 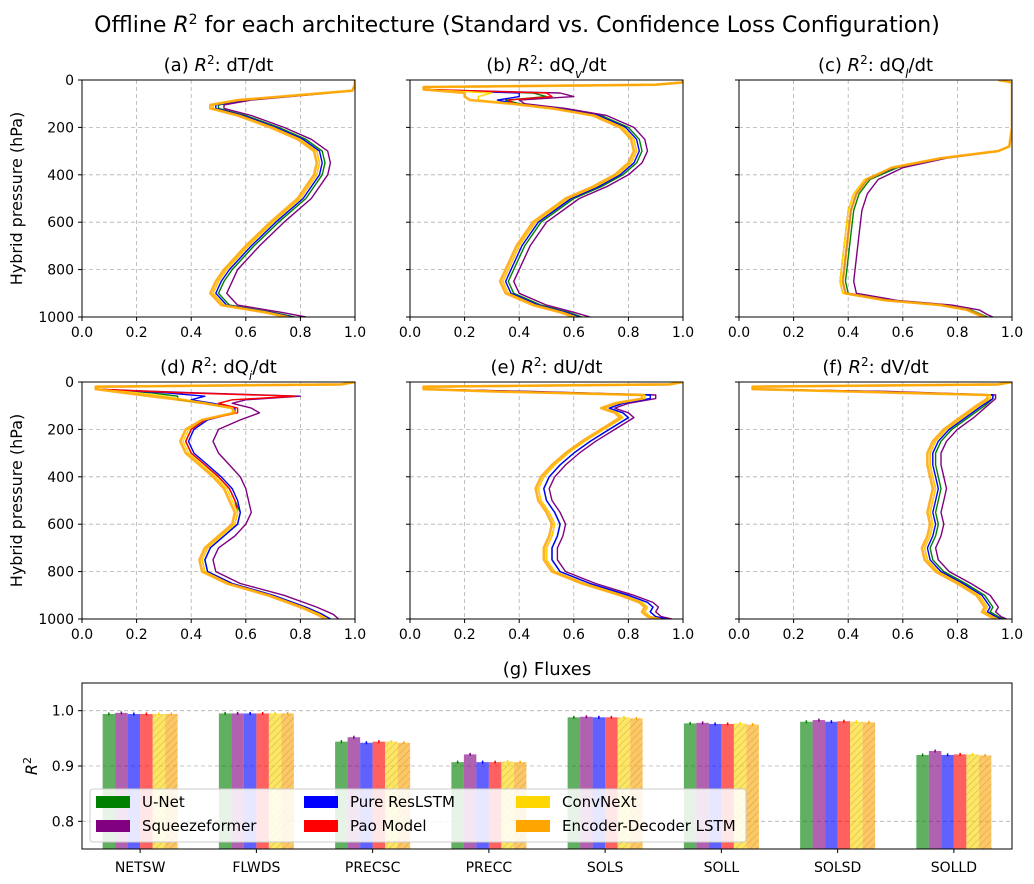 I want to click on panel-f: 0.0 0.2 0.4 0.6 0.8 1.0 (f) R2: dV/dt, so click(x=875, y=499).